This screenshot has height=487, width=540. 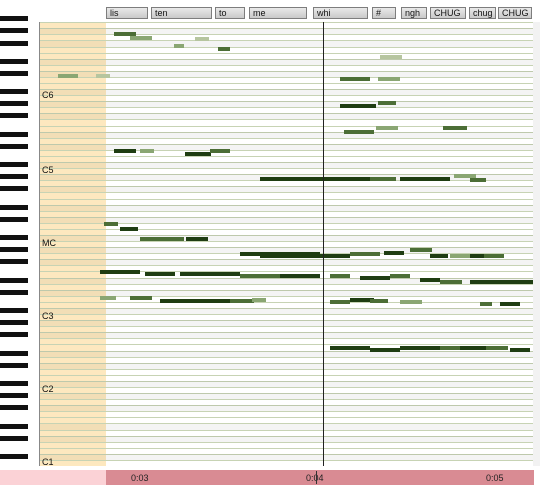 I want to click on token-ngh: ngh, so click(x=414, y=13).